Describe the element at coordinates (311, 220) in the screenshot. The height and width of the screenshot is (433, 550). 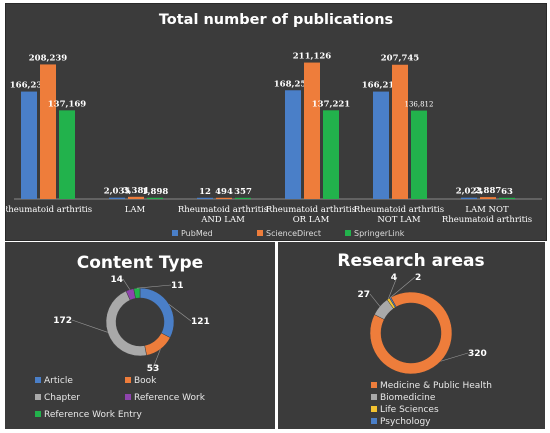
I see `category-label: OR LAM` at that location.